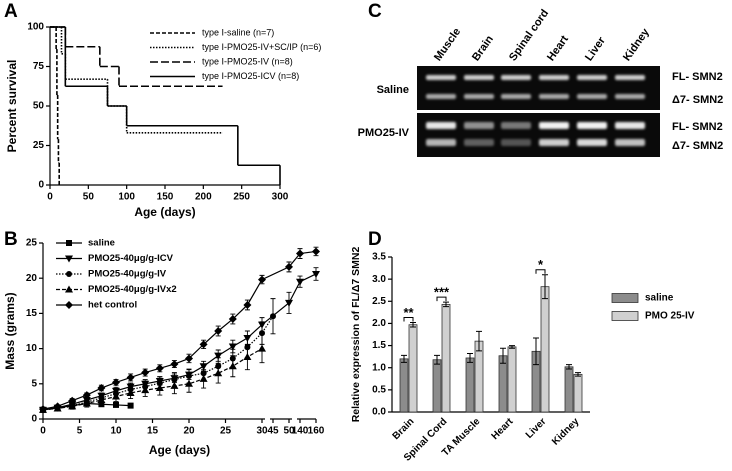  Describe the element at coordinates (393, 90) in the screenshot. I see `row-label: Saline` at that location.